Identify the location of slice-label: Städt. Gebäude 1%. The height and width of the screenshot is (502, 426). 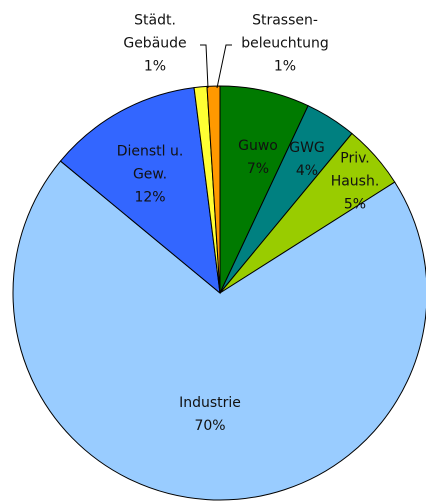
(155, 44).